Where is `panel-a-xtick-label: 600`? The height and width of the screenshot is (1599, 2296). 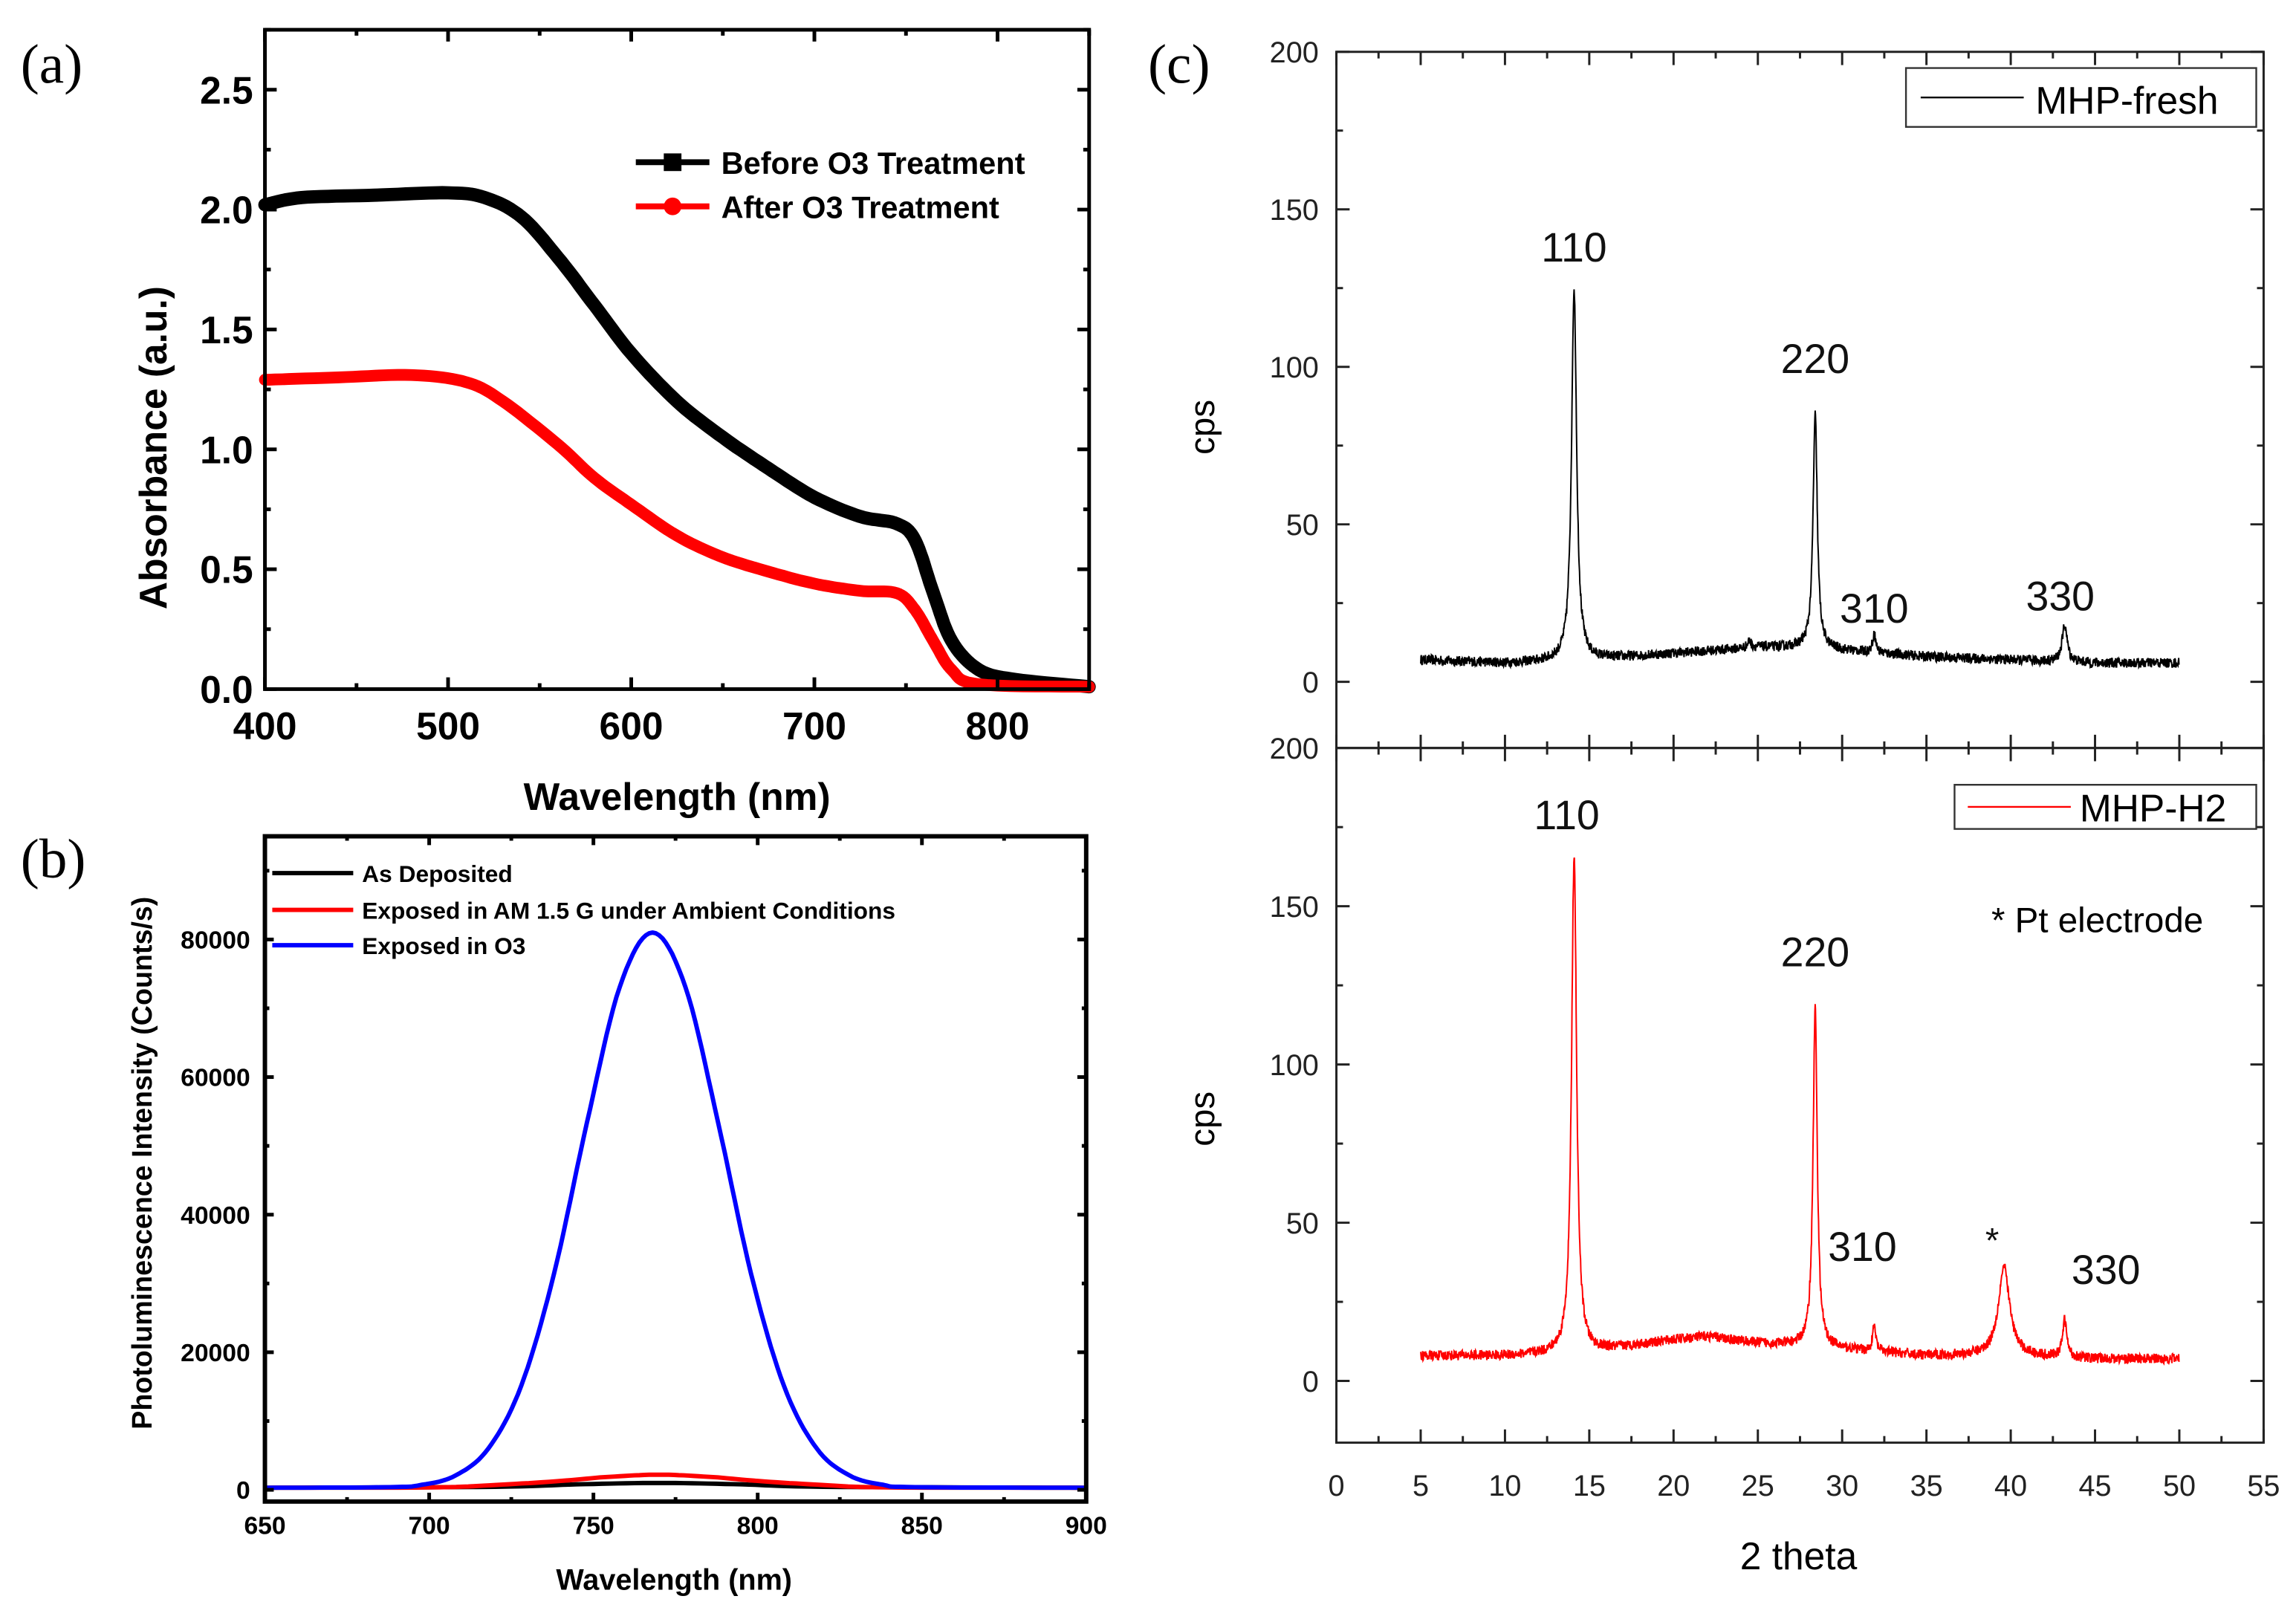 panel-a-xtick-label: 600 is located at coordinates (632, 725).